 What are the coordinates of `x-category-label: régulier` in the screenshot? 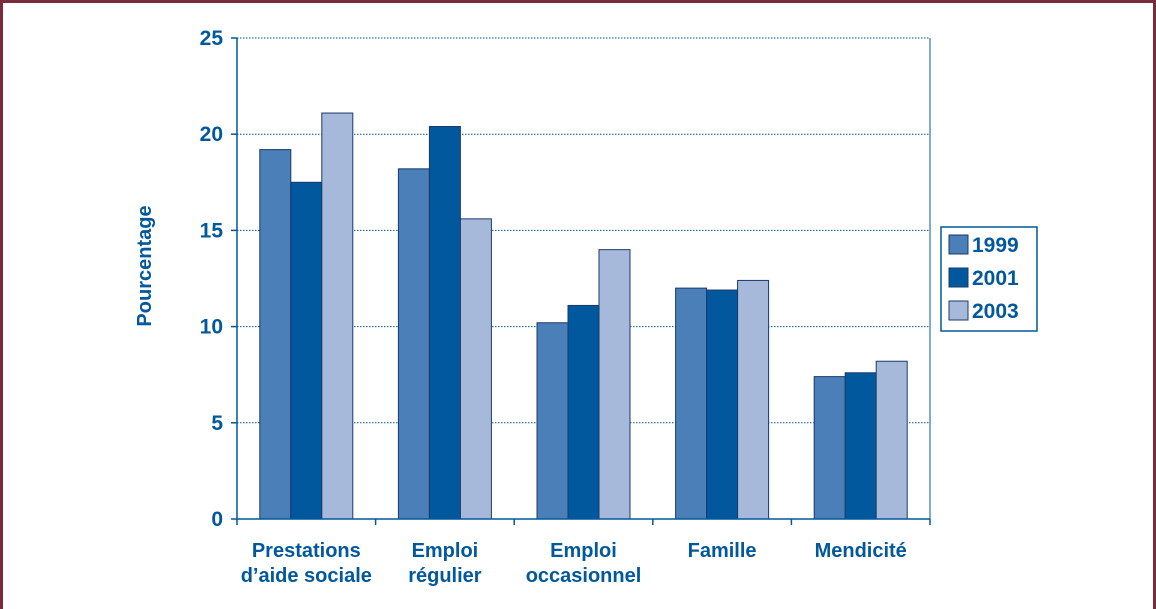 It's located at (445, 576).